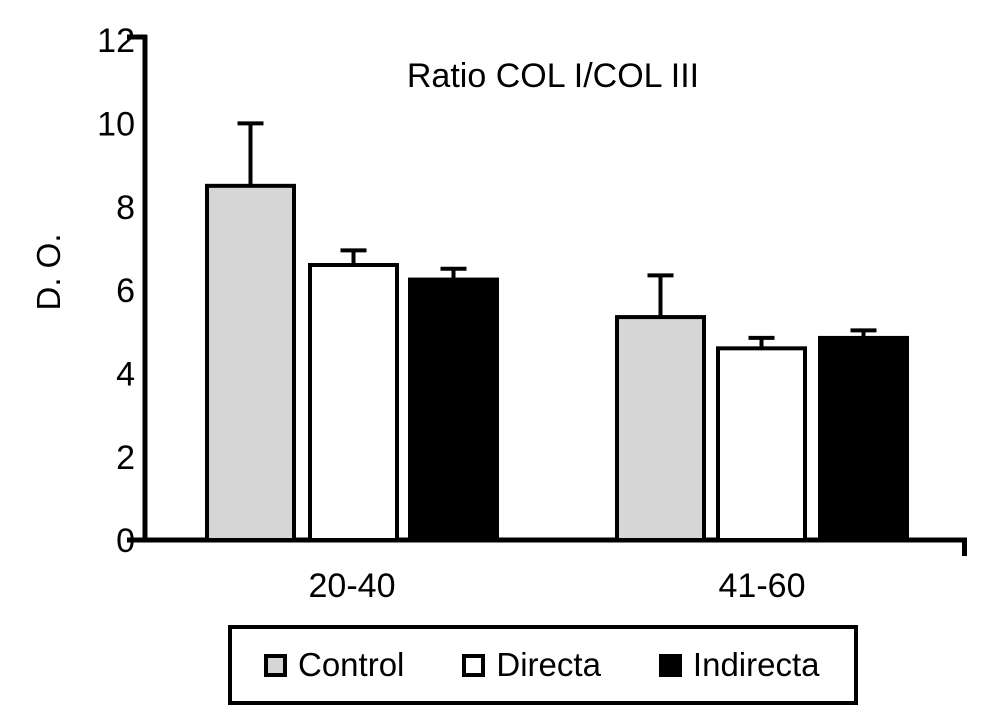  I want to click on y-tick-label-0: 0, so click(125, 541).